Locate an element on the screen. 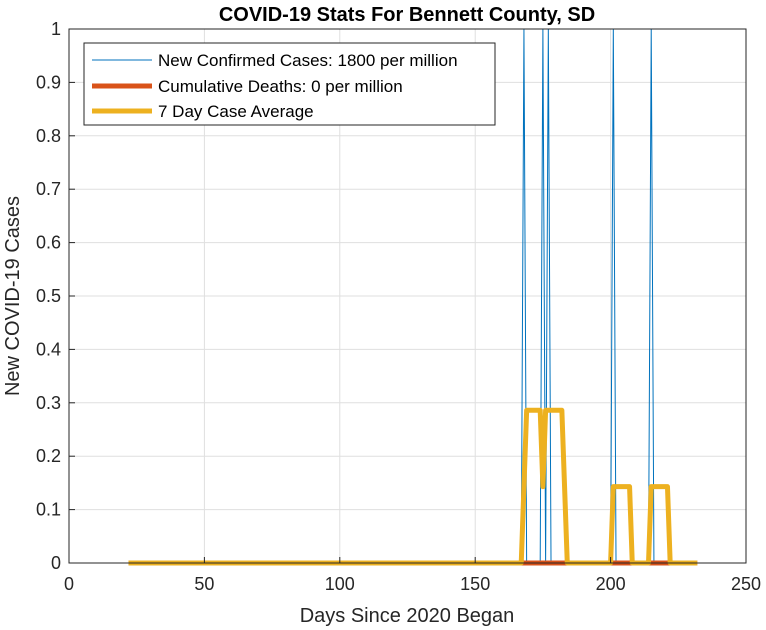  x-tick-label: 100 is located at coordinates (340, 584).